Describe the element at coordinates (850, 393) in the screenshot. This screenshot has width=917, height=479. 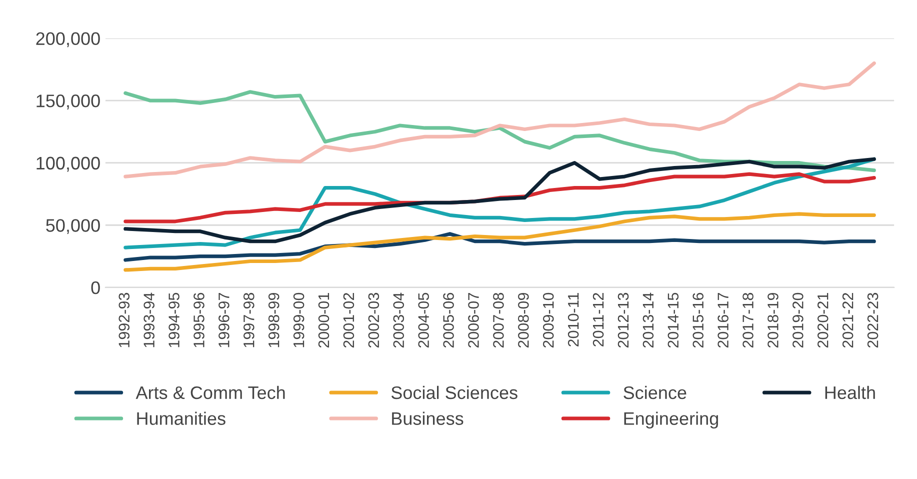
I see `legend-label: Health` at that location.